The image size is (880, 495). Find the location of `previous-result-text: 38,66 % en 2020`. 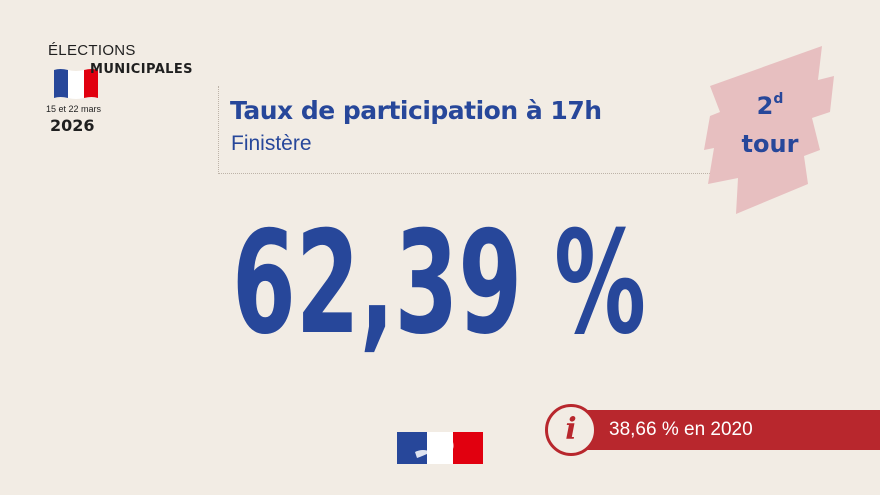

previous-result-text: 38,66 % en 2020 is located at coordinates (681, 429).